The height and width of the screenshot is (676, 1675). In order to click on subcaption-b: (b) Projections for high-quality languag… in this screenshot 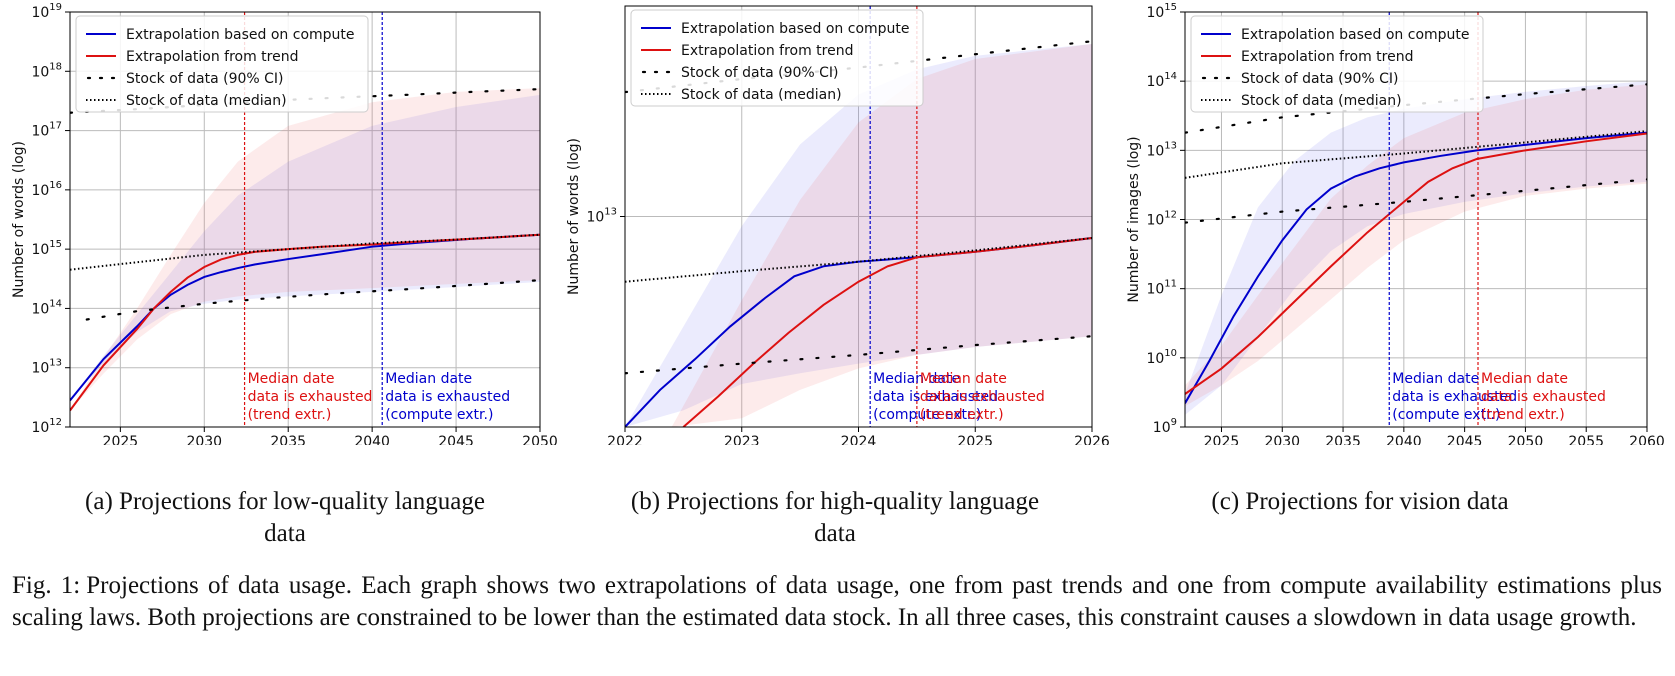, I will do `click(835, 517)`.